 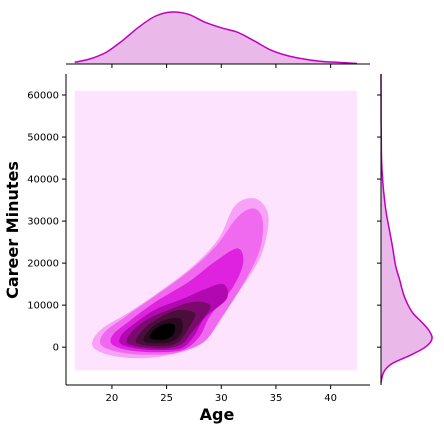 I want to click on y-marginal-density-fill, so click(x=407, y=228).